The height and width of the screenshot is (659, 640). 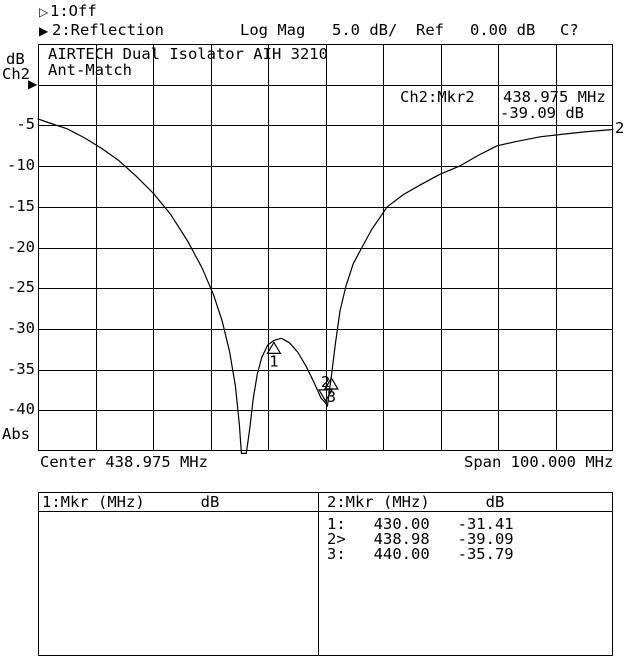 I want to click on active-marker-frequency: 438.975 MHz, so click(x=554, y=97).